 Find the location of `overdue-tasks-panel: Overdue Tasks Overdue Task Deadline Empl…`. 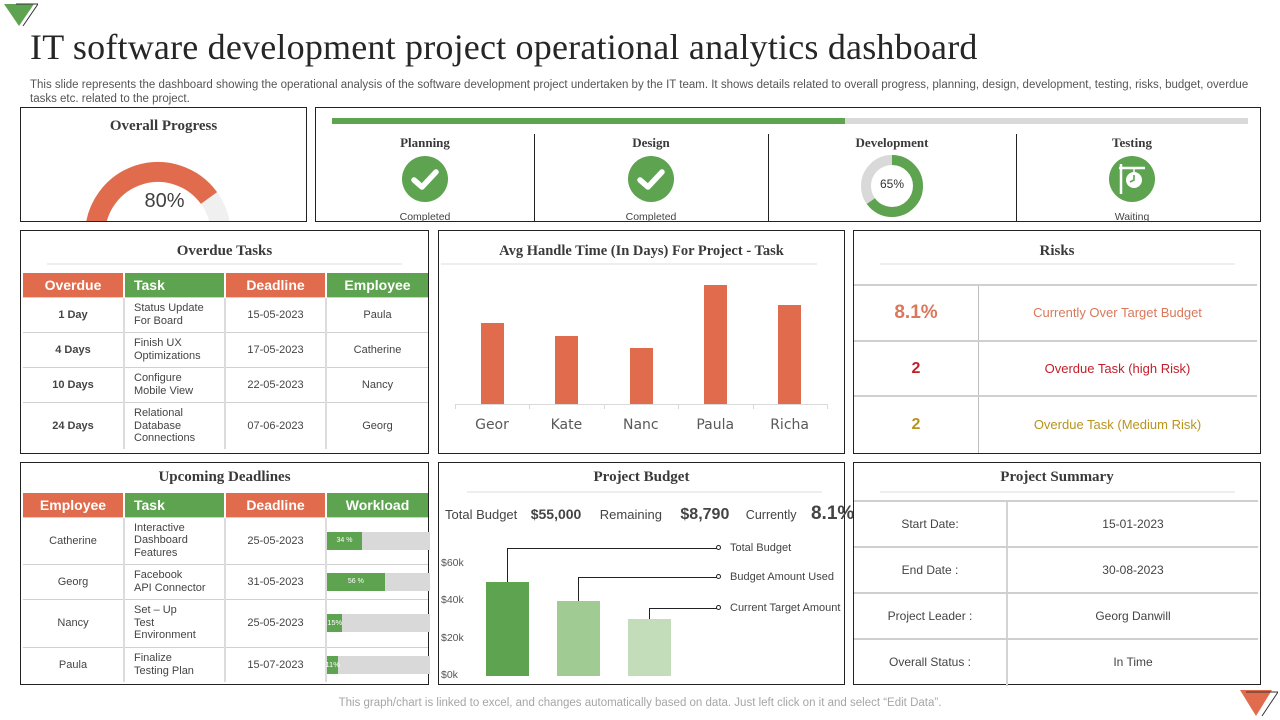

overdue-tasks-panel: Overdue Tasks Overdue Task Deadline Empl… is located at coordinates (224, 342).